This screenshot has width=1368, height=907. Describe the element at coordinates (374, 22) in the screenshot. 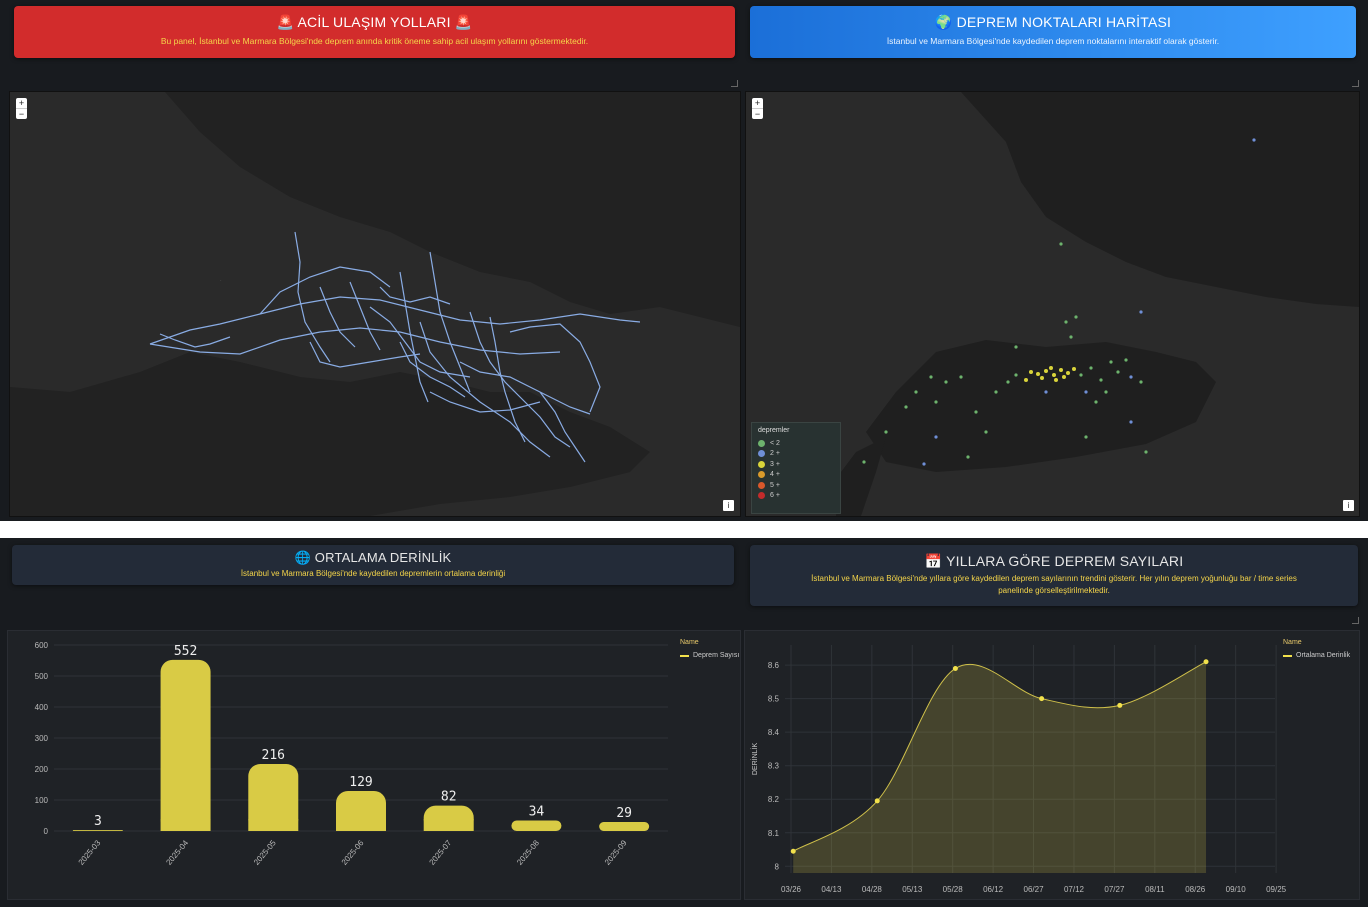

I see `roads-panel-title: 🚨 ACİL ULAŞIM YOLLARI 🚨` at that location.